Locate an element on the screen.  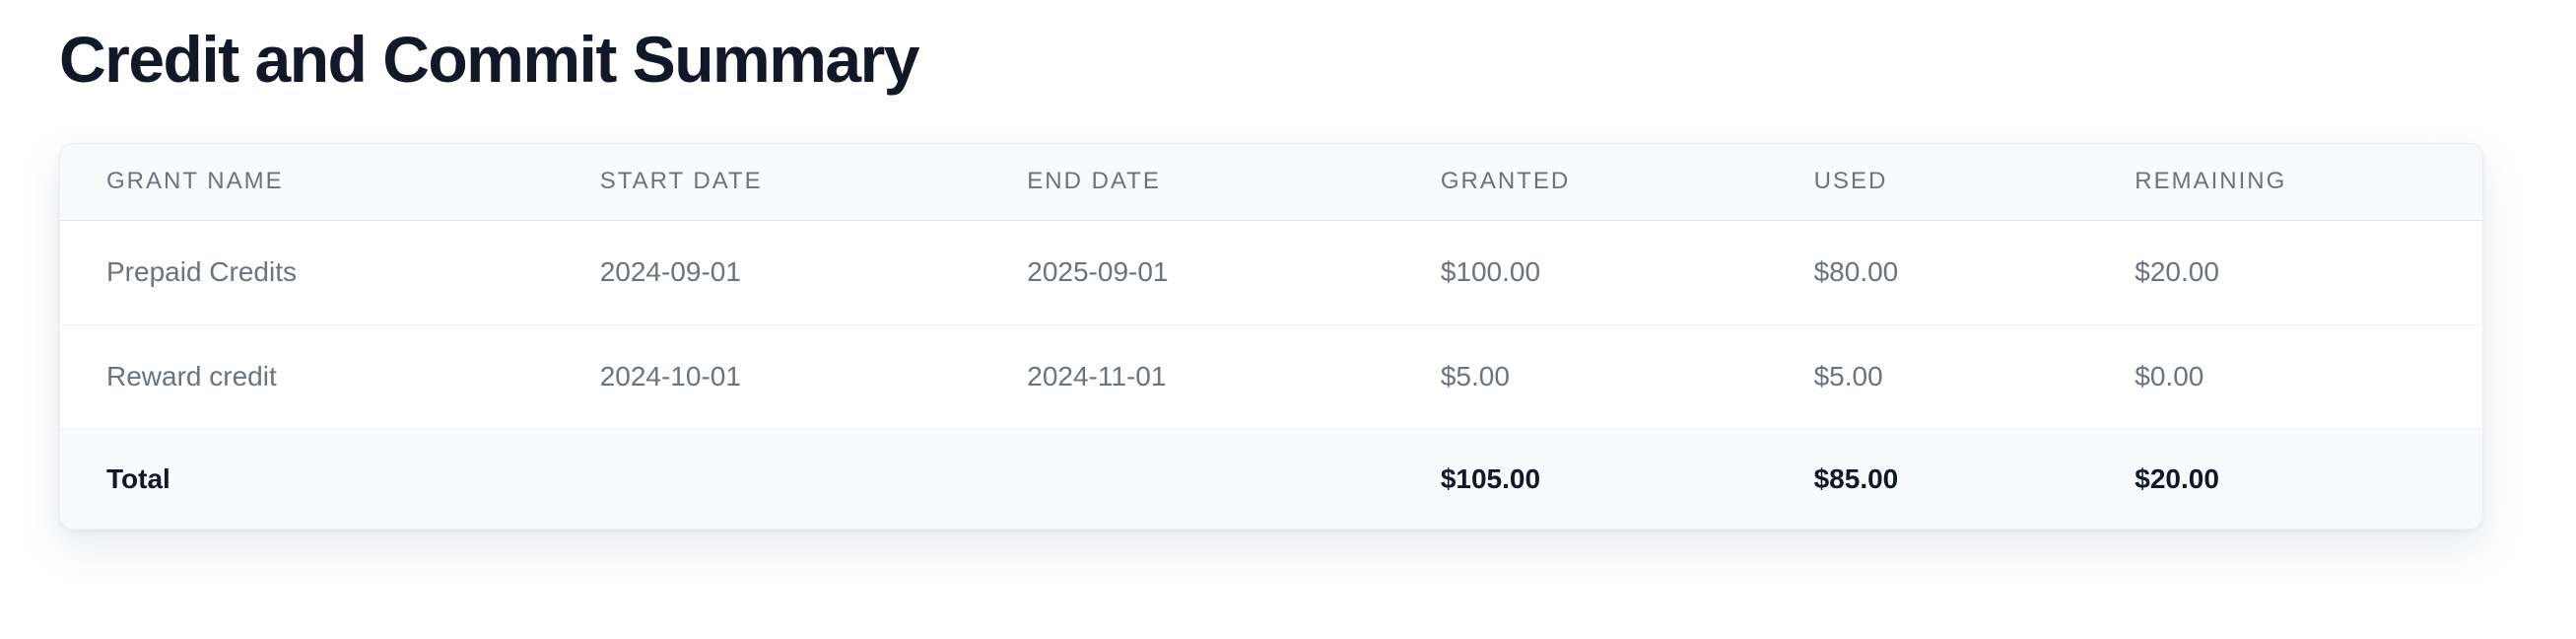
cell-total-end-date-empty is located at coordinates (1187, 478).